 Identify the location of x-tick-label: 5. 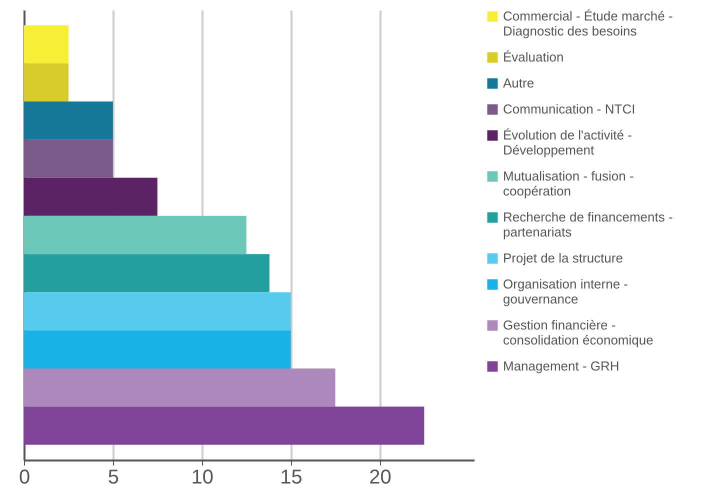
(113, 477).